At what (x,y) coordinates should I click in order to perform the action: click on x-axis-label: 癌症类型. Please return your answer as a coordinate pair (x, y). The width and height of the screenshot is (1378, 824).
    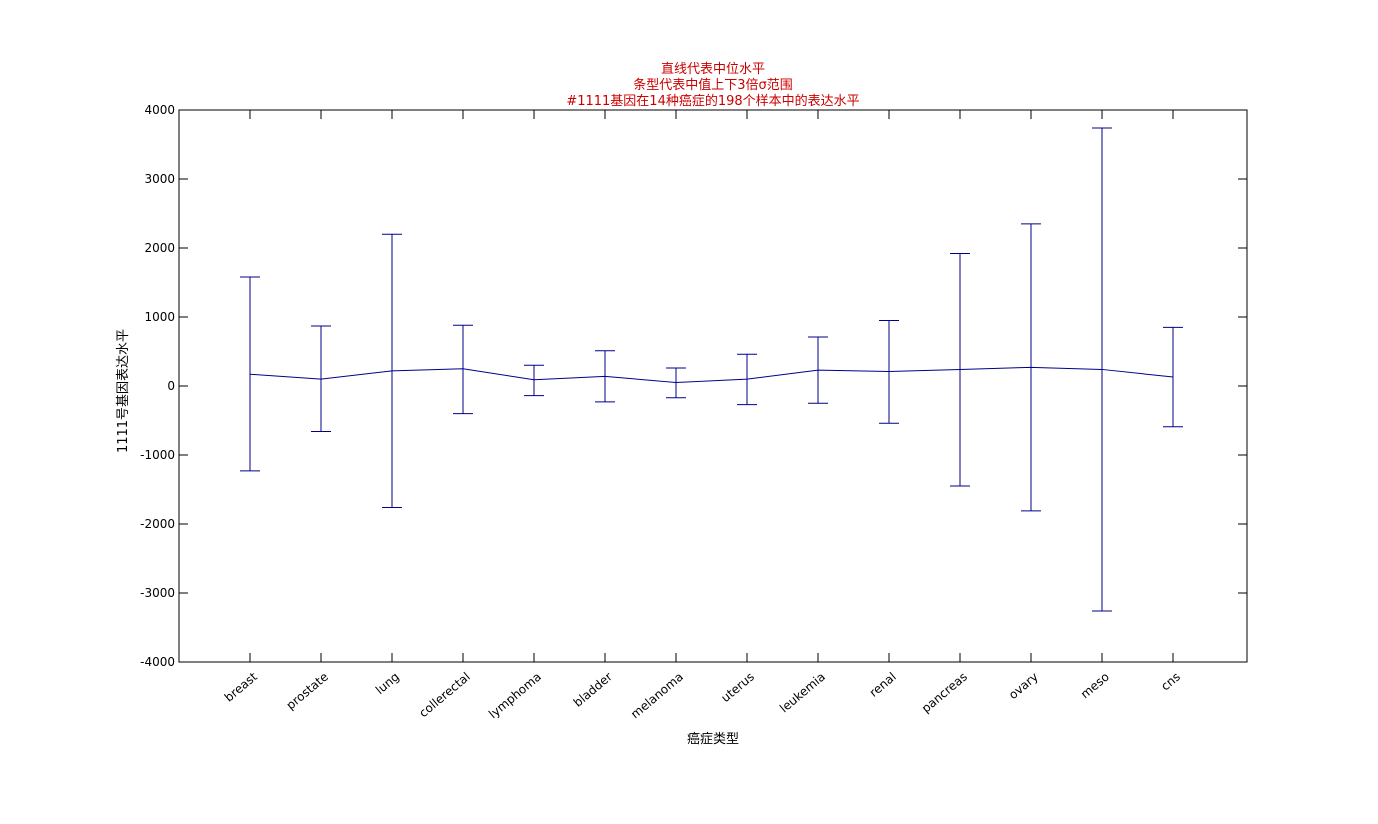
    Looking at the image, I should click on (713, 739).